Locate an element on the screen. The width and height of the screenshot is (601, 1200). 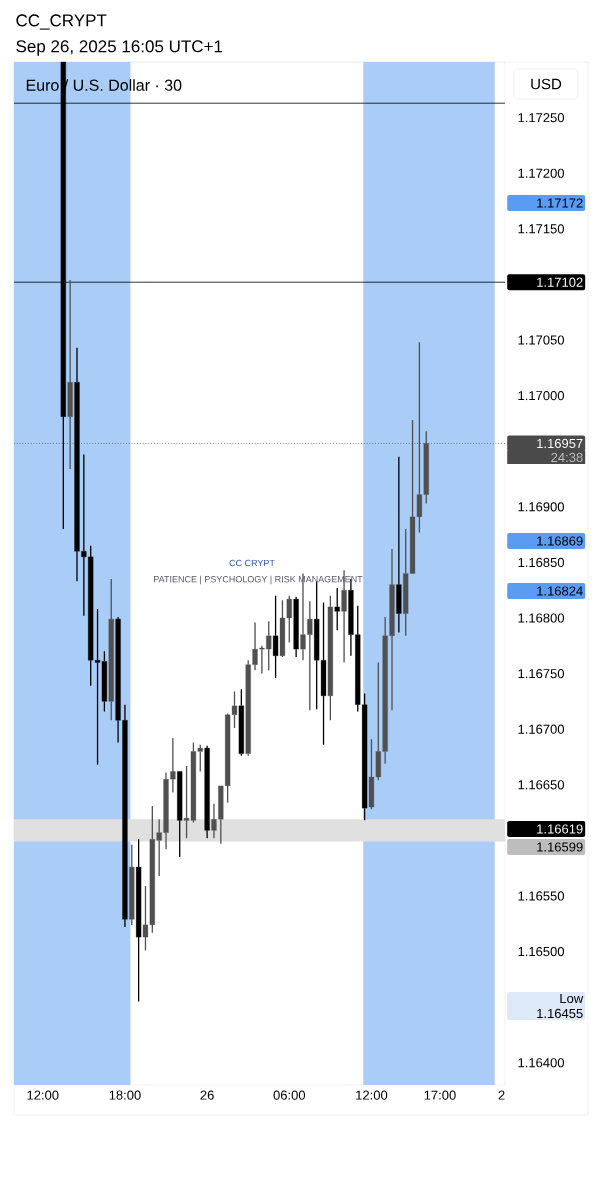
x-tick-label: 2 is located at coordinates (501, 1095).